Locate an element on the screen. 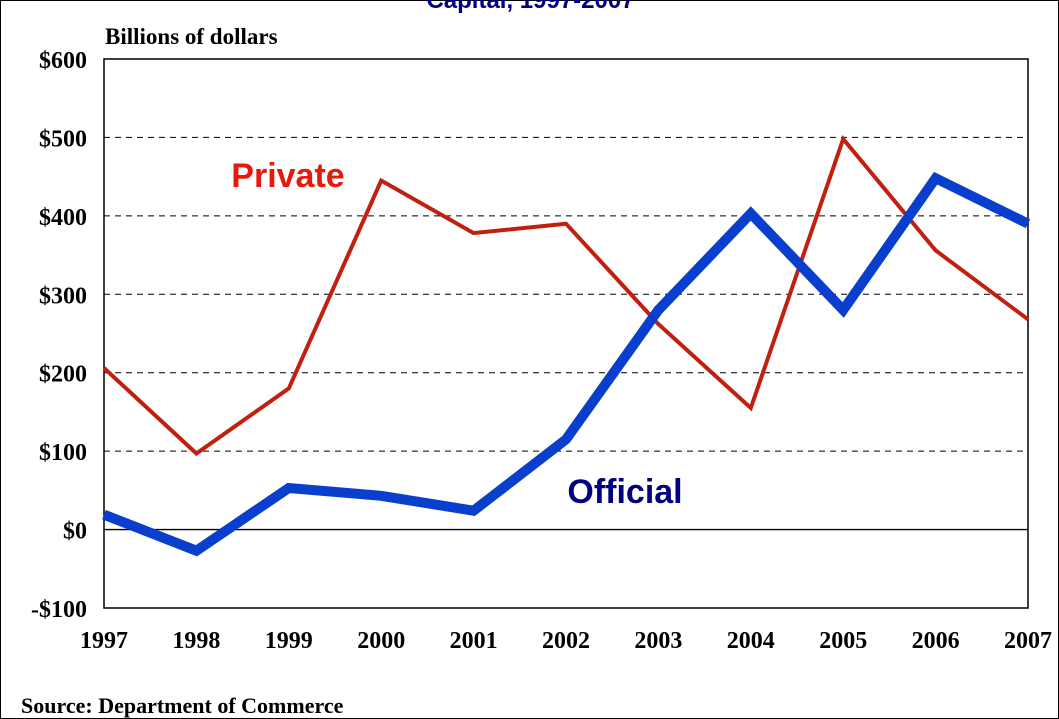 The width and height of the screenshot is (1059, 719). y-tick-label: $600 is located at coordinates (63, 61).